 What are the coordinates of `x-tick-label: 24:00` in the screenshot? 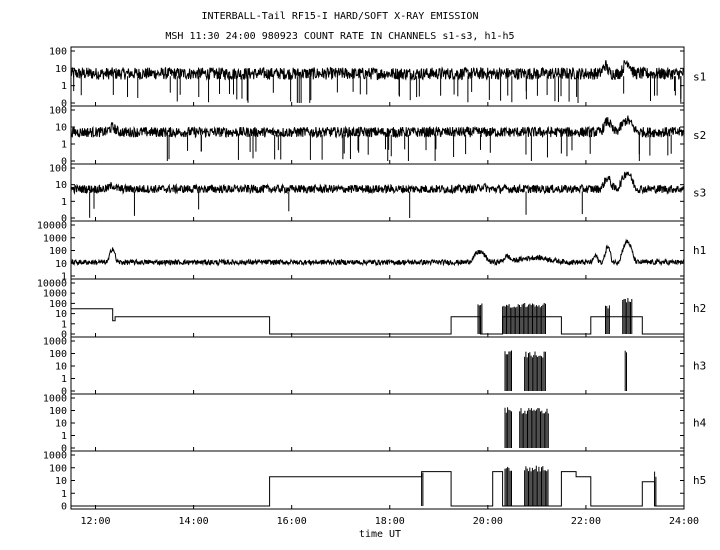 It's located at (684, 521).